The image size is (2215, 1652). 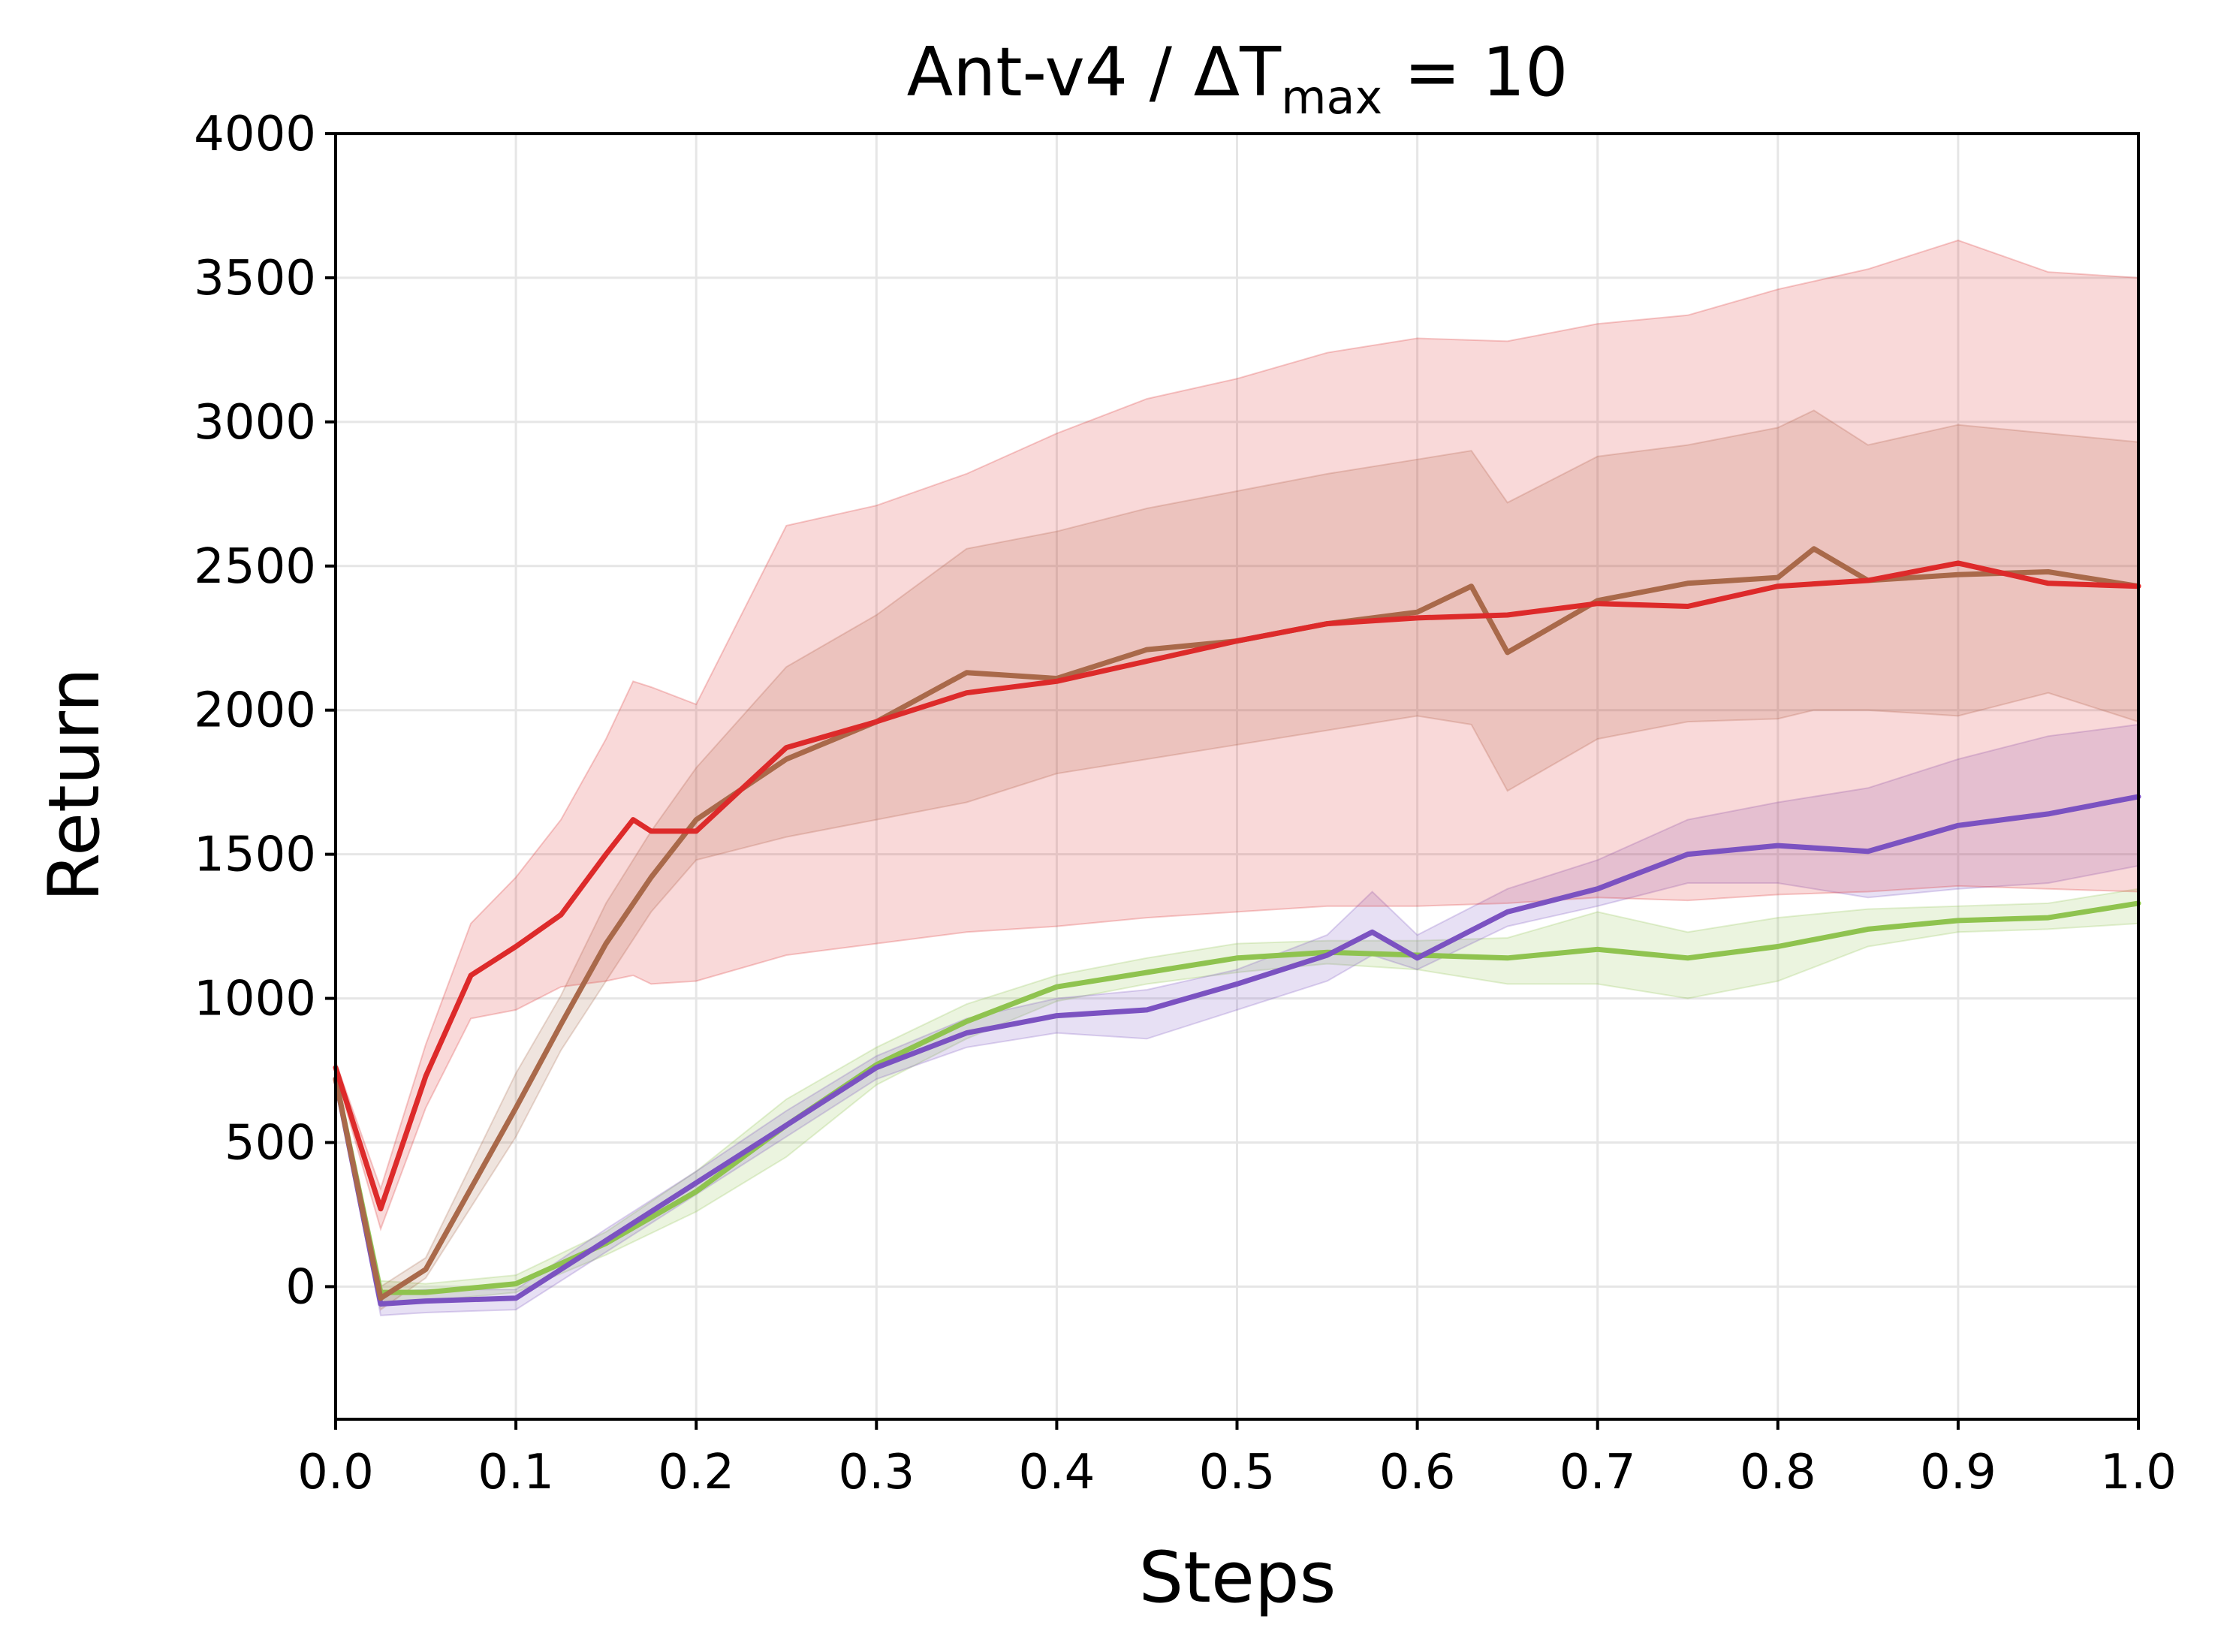 I want to click on x-tick-label: 0.8, so click(x=1778, y=1472).